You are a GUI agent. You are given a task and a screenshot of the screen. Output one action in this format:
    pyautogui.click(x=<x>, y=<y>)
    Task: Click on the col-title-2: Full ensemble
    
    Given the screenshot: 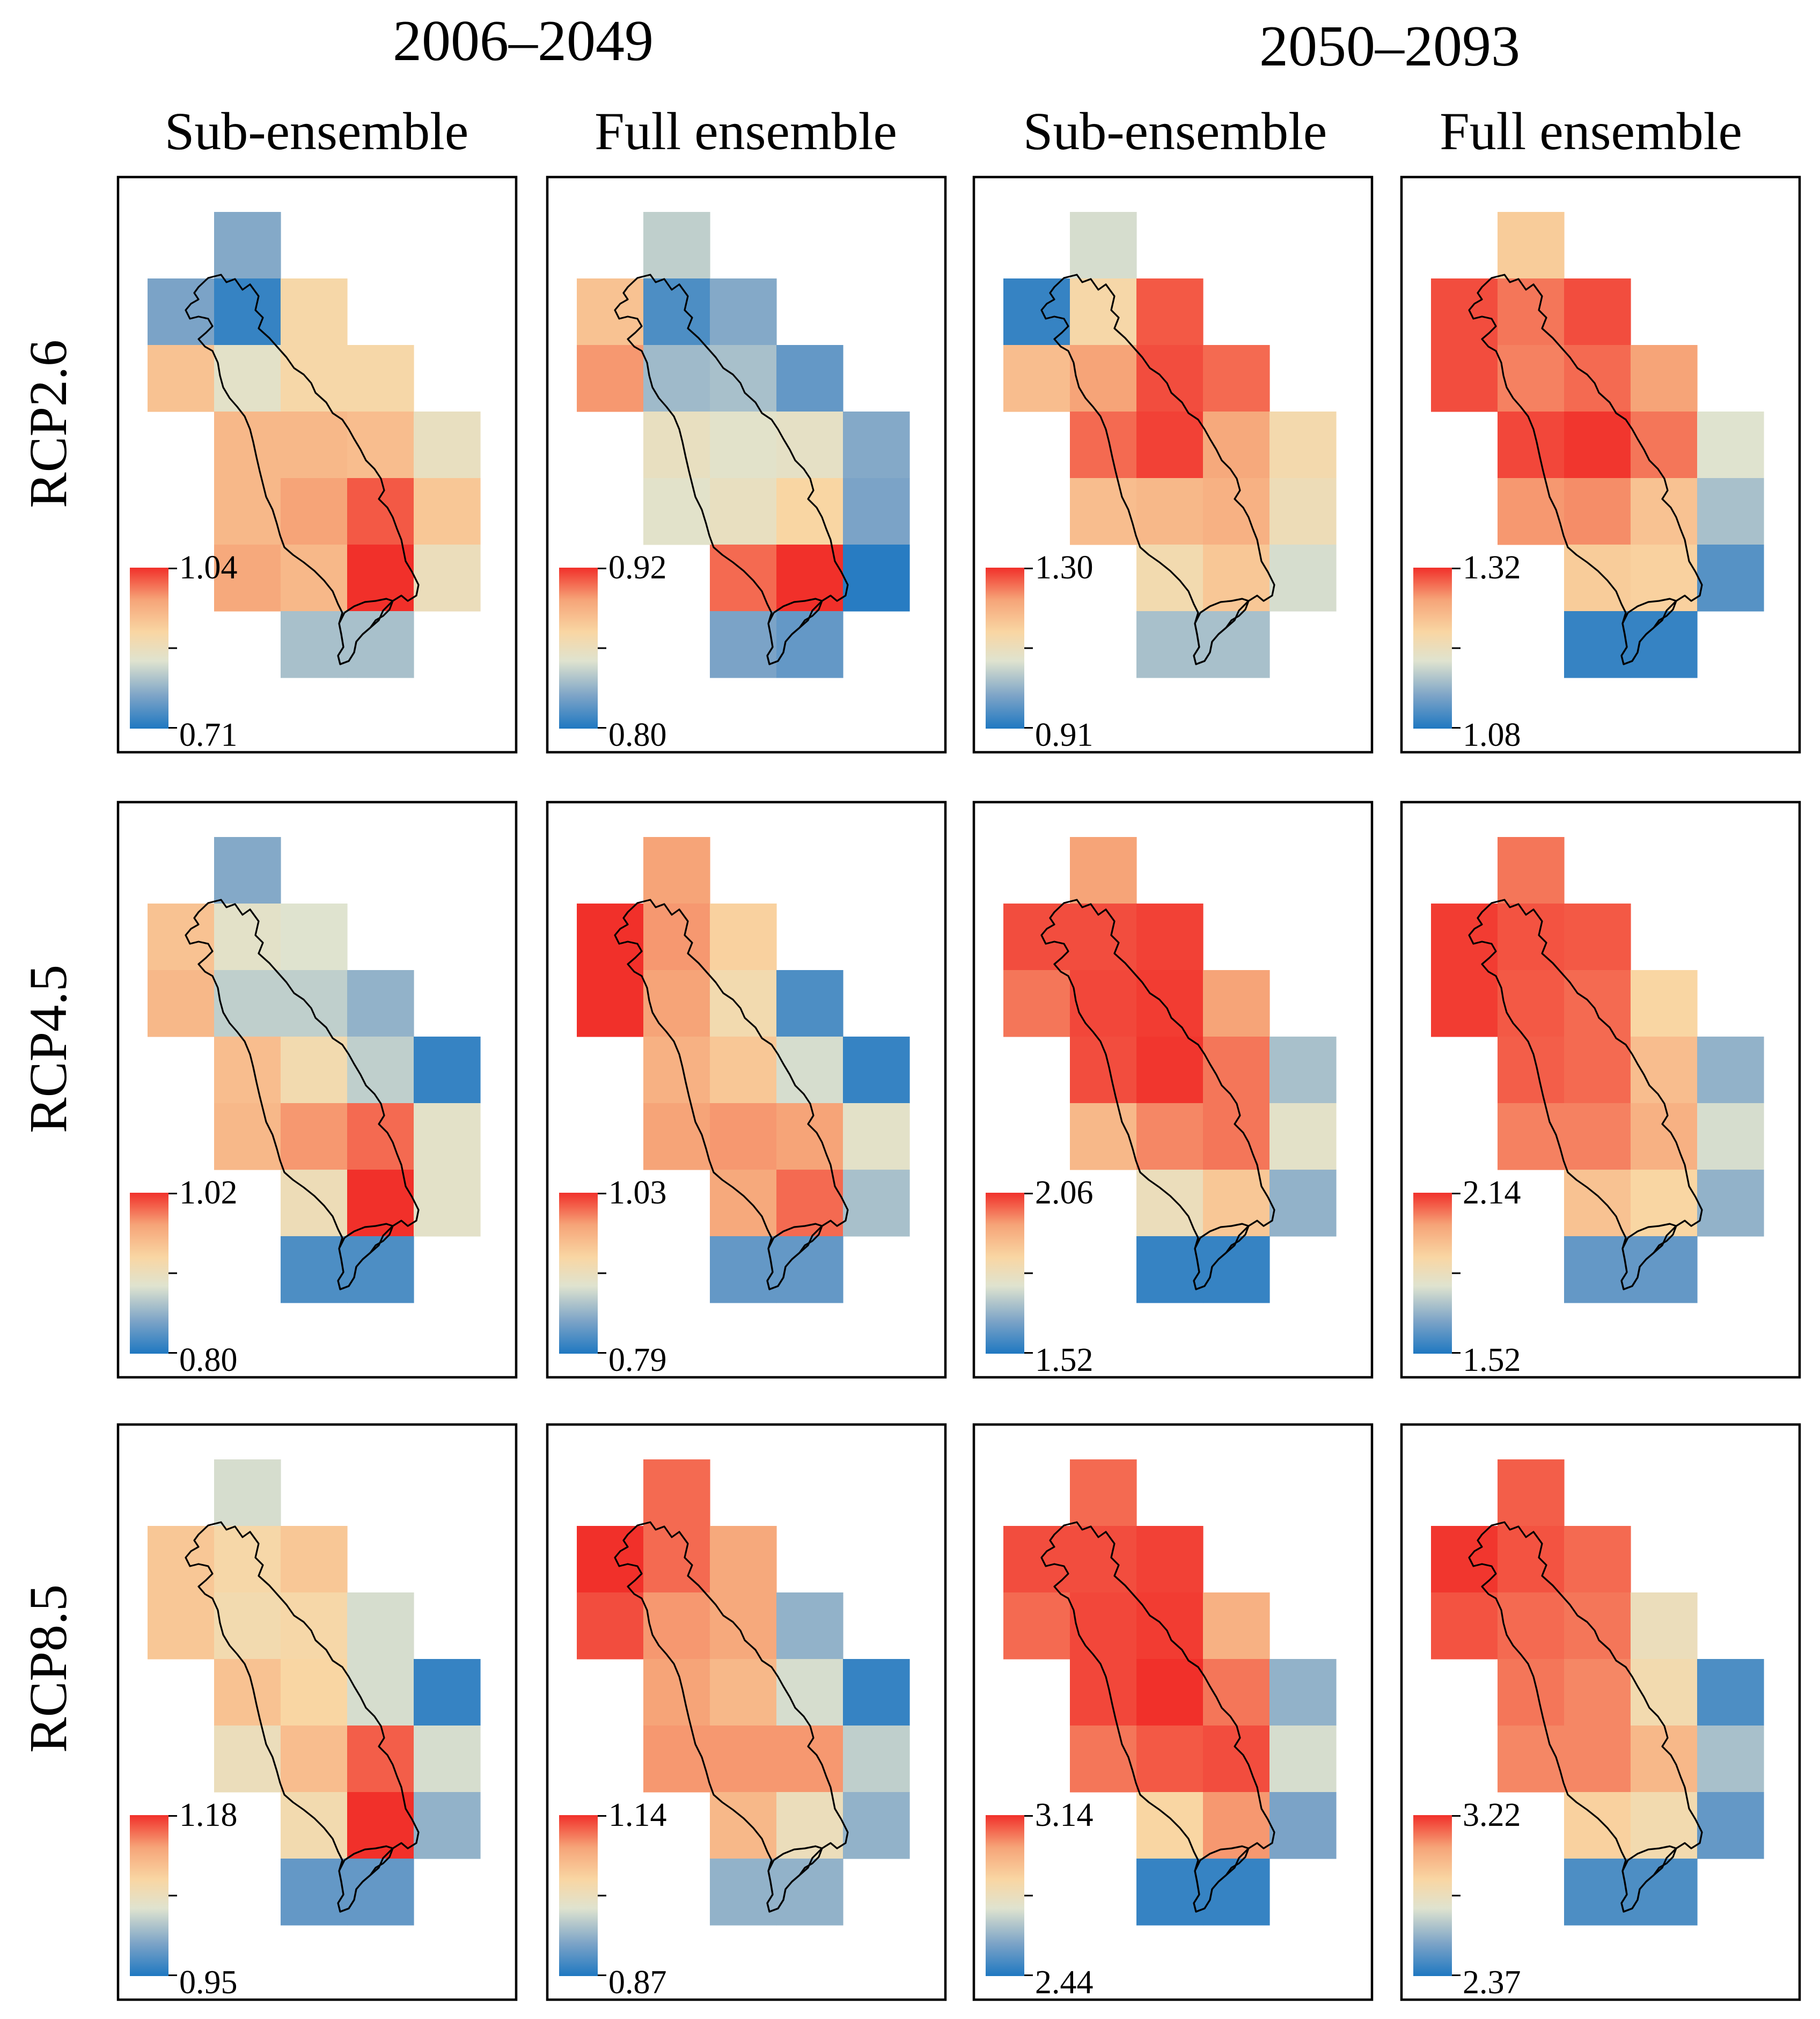 What is the action you would take?
    pyautogui.click(x=746, y=131)
    